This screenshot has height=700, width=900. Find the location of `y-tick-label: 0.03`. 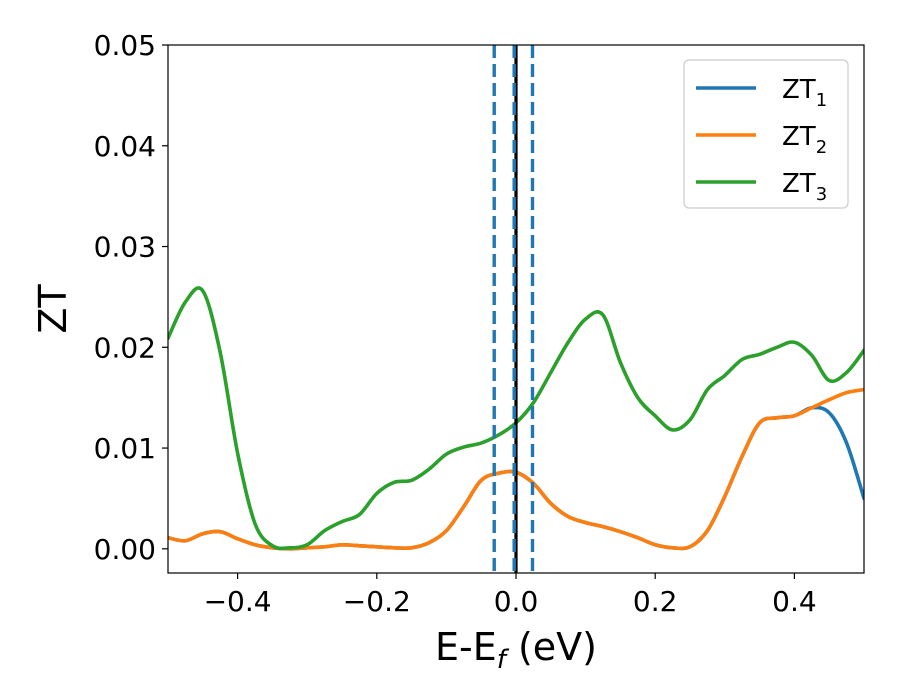

y-tick-label: 0.03 is located at coordinates (125, 247).